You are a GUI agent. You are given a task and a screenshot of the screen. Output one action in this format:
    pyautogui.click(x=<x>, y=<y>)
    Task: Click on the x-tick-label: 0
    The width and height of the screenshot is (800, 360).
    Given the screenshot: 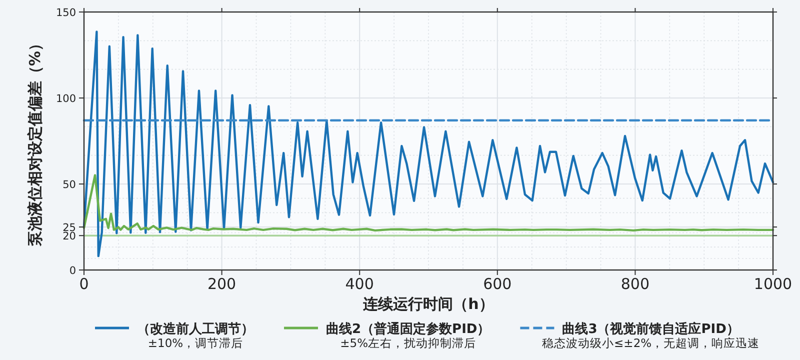 What is the action you would take?
    pyautogui.click(x=84, y=284)
    